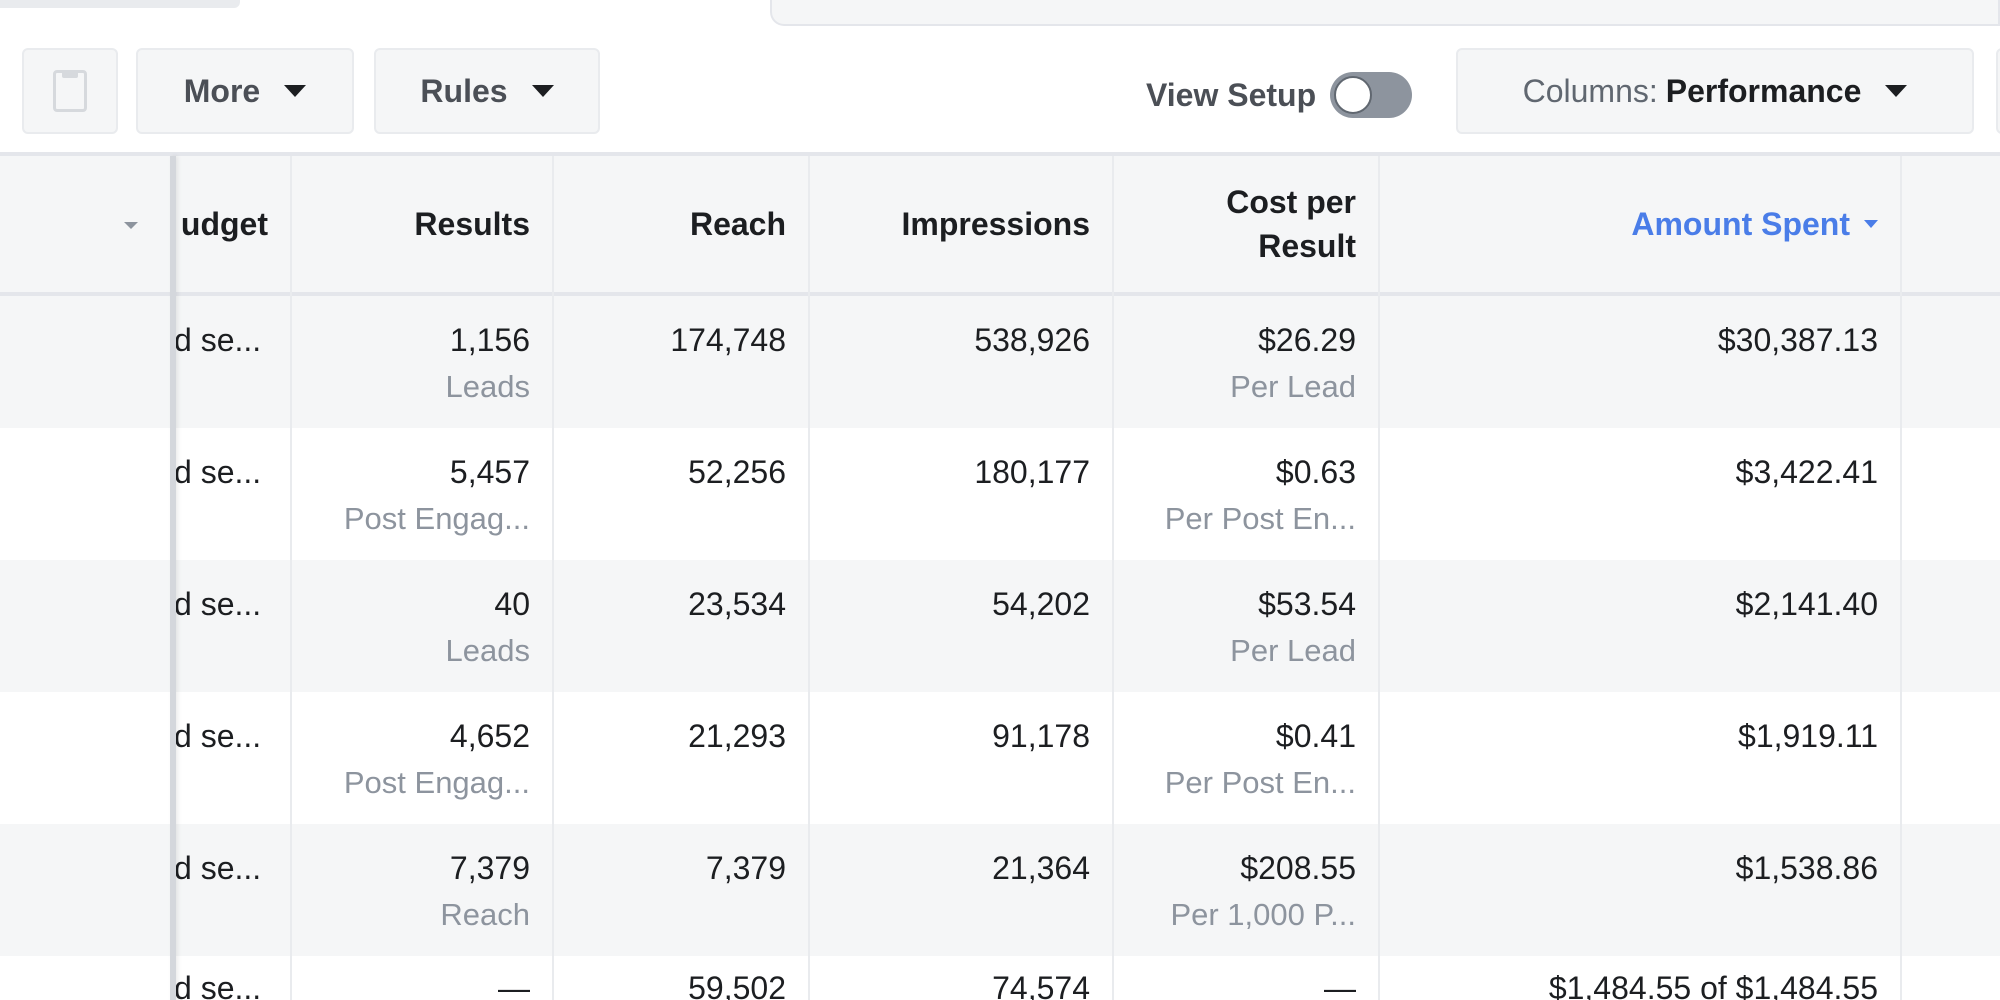 The width and height of the screenshot is (2000, 1000). What do you see at coordinates (737, 985) in the screenshot?
I see `cell-reach: 59,502` at bounding box center [737, 985].